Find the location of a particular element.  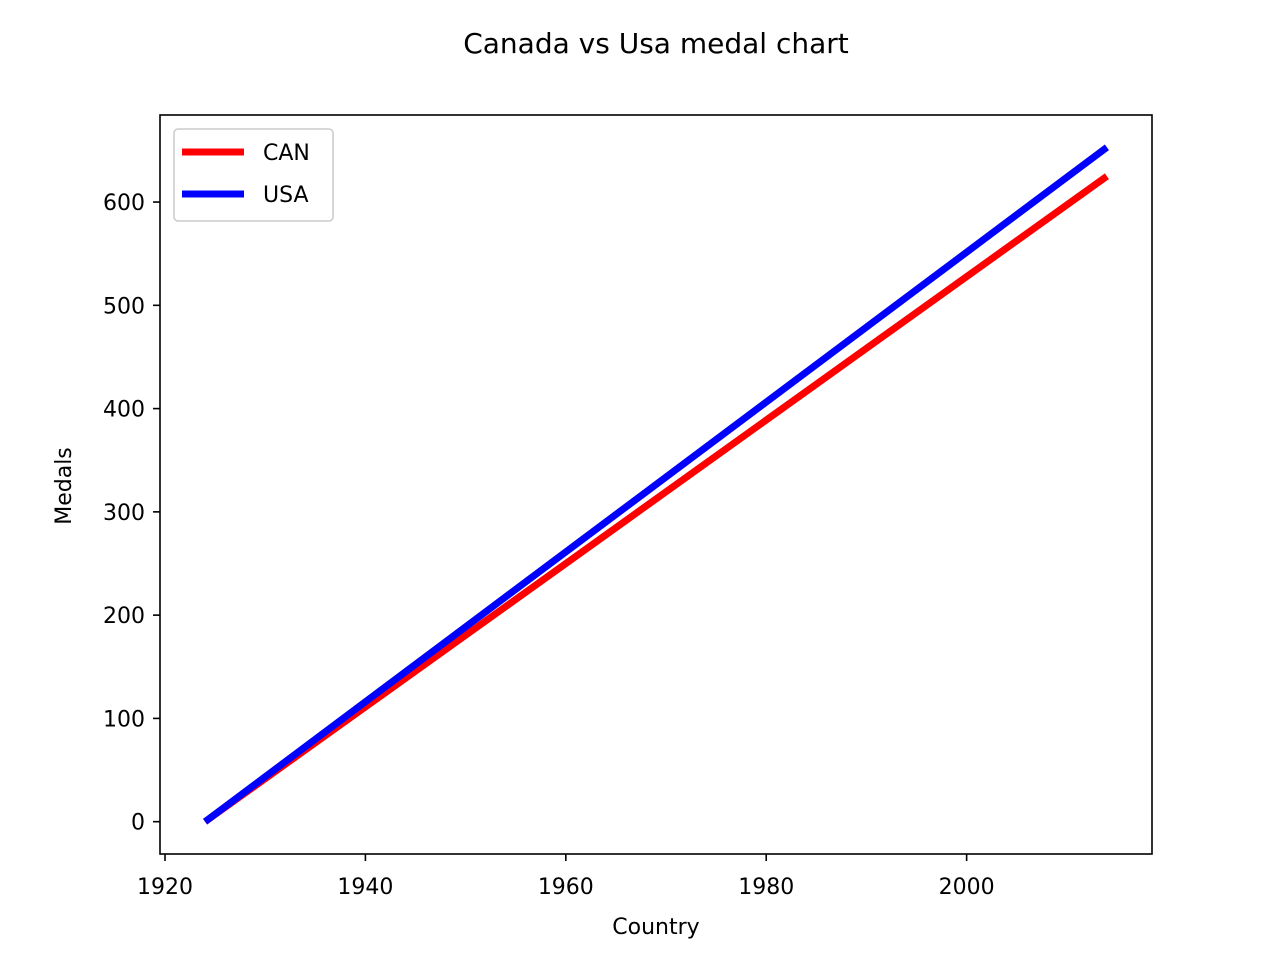

legend: CAN USA is located at coordinates (253, 175).